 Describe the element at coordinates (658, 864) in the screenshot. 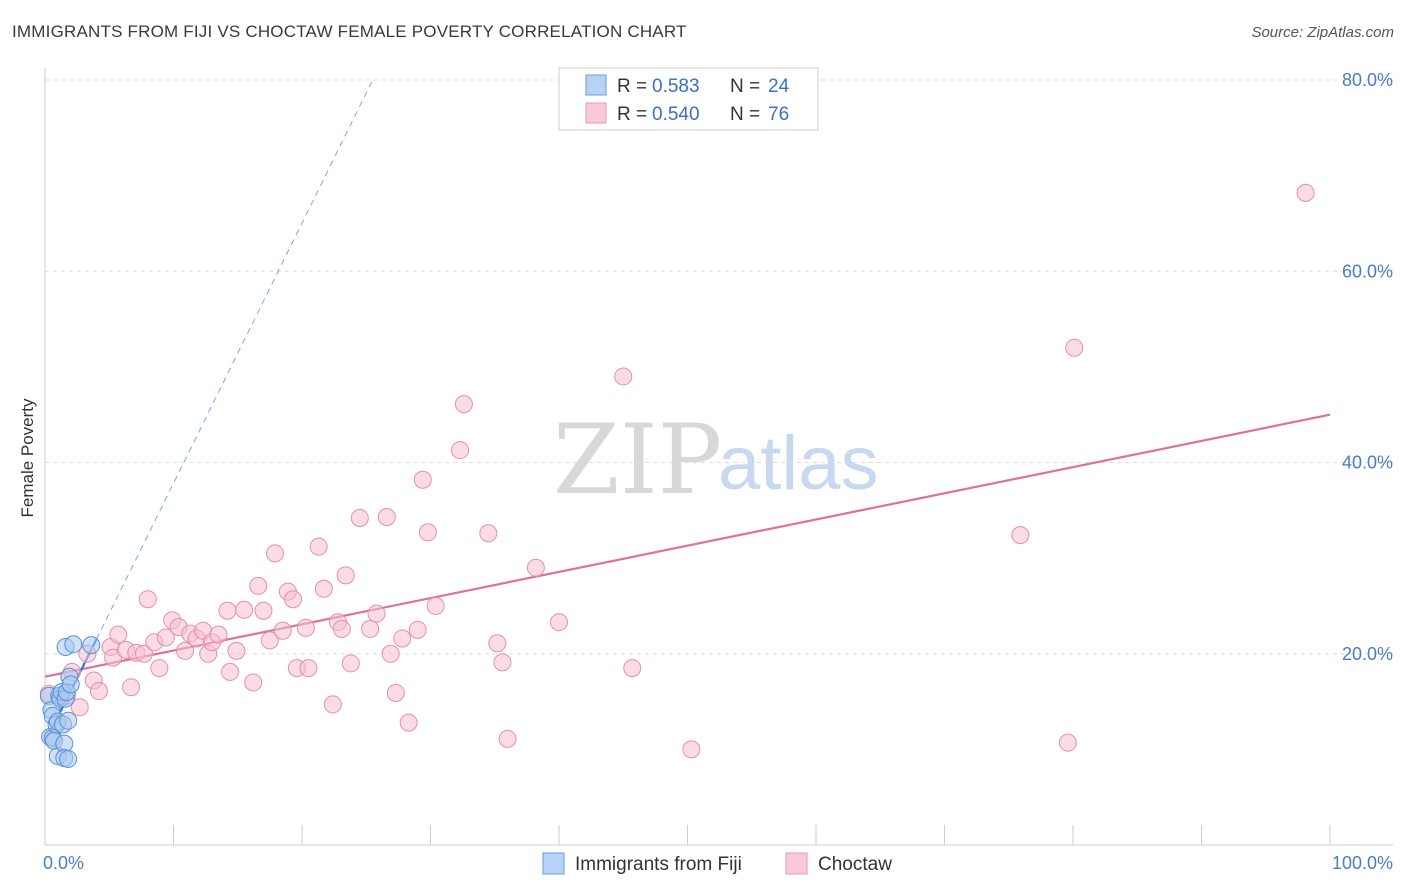

I see `bottom-legend-label-fiji: Immigrants from Fiji` at that location.